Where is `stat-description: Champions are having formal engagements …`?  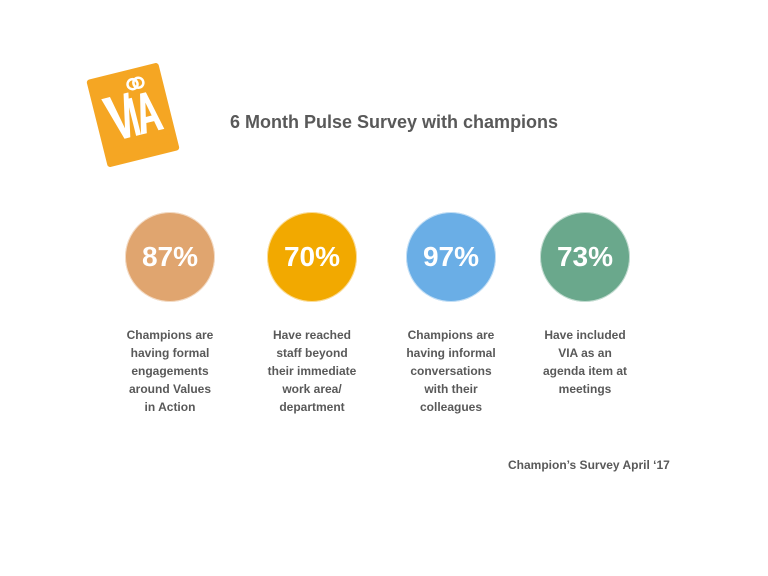
stat-description: Champions are having formal engagements … is located at coordinates (170, 371).